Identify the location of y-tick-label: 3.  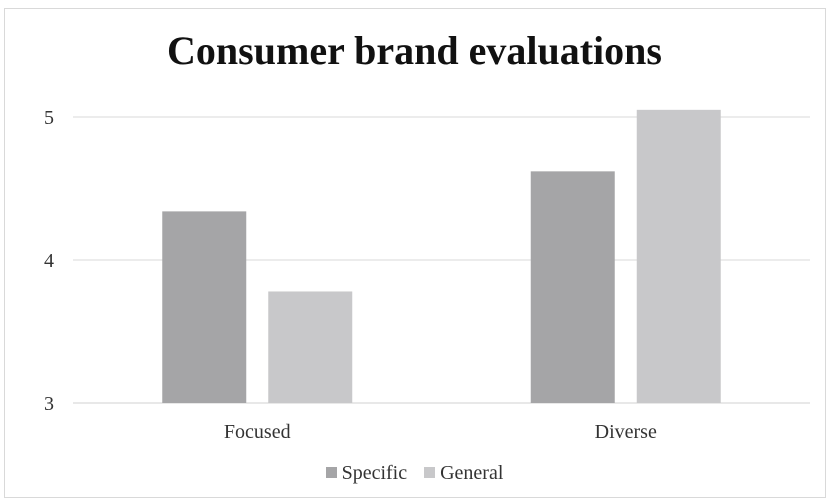
(49, 404).